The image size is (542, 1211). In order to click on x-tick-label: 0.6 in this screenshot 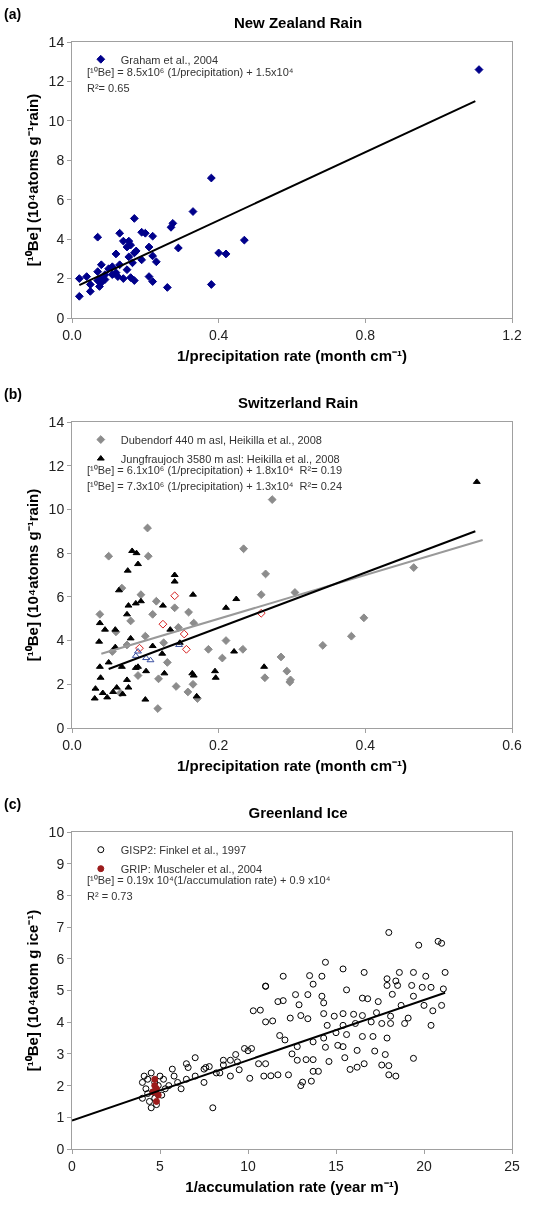, I will do `click(512, 744)`.